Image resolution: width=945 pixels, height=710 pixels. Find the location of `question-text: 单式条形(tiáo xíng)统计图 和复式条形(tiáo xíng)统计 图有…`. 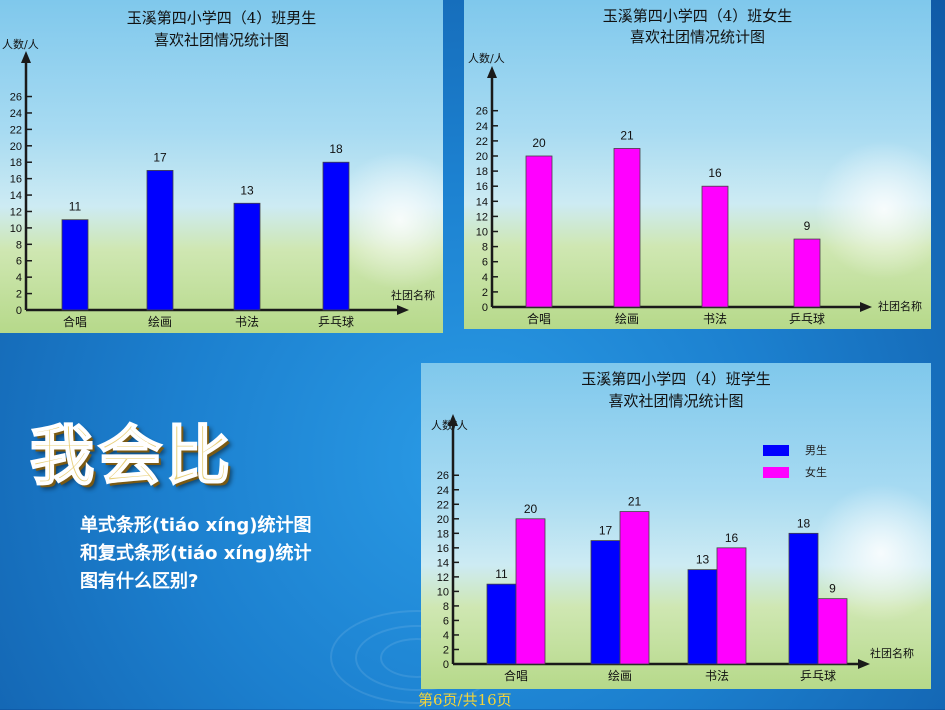

question-text: 单式条形(tiáo xíng)统计图 和复式条形(tiáo xíng)统计 图有… is located at coordinates (230, 554).